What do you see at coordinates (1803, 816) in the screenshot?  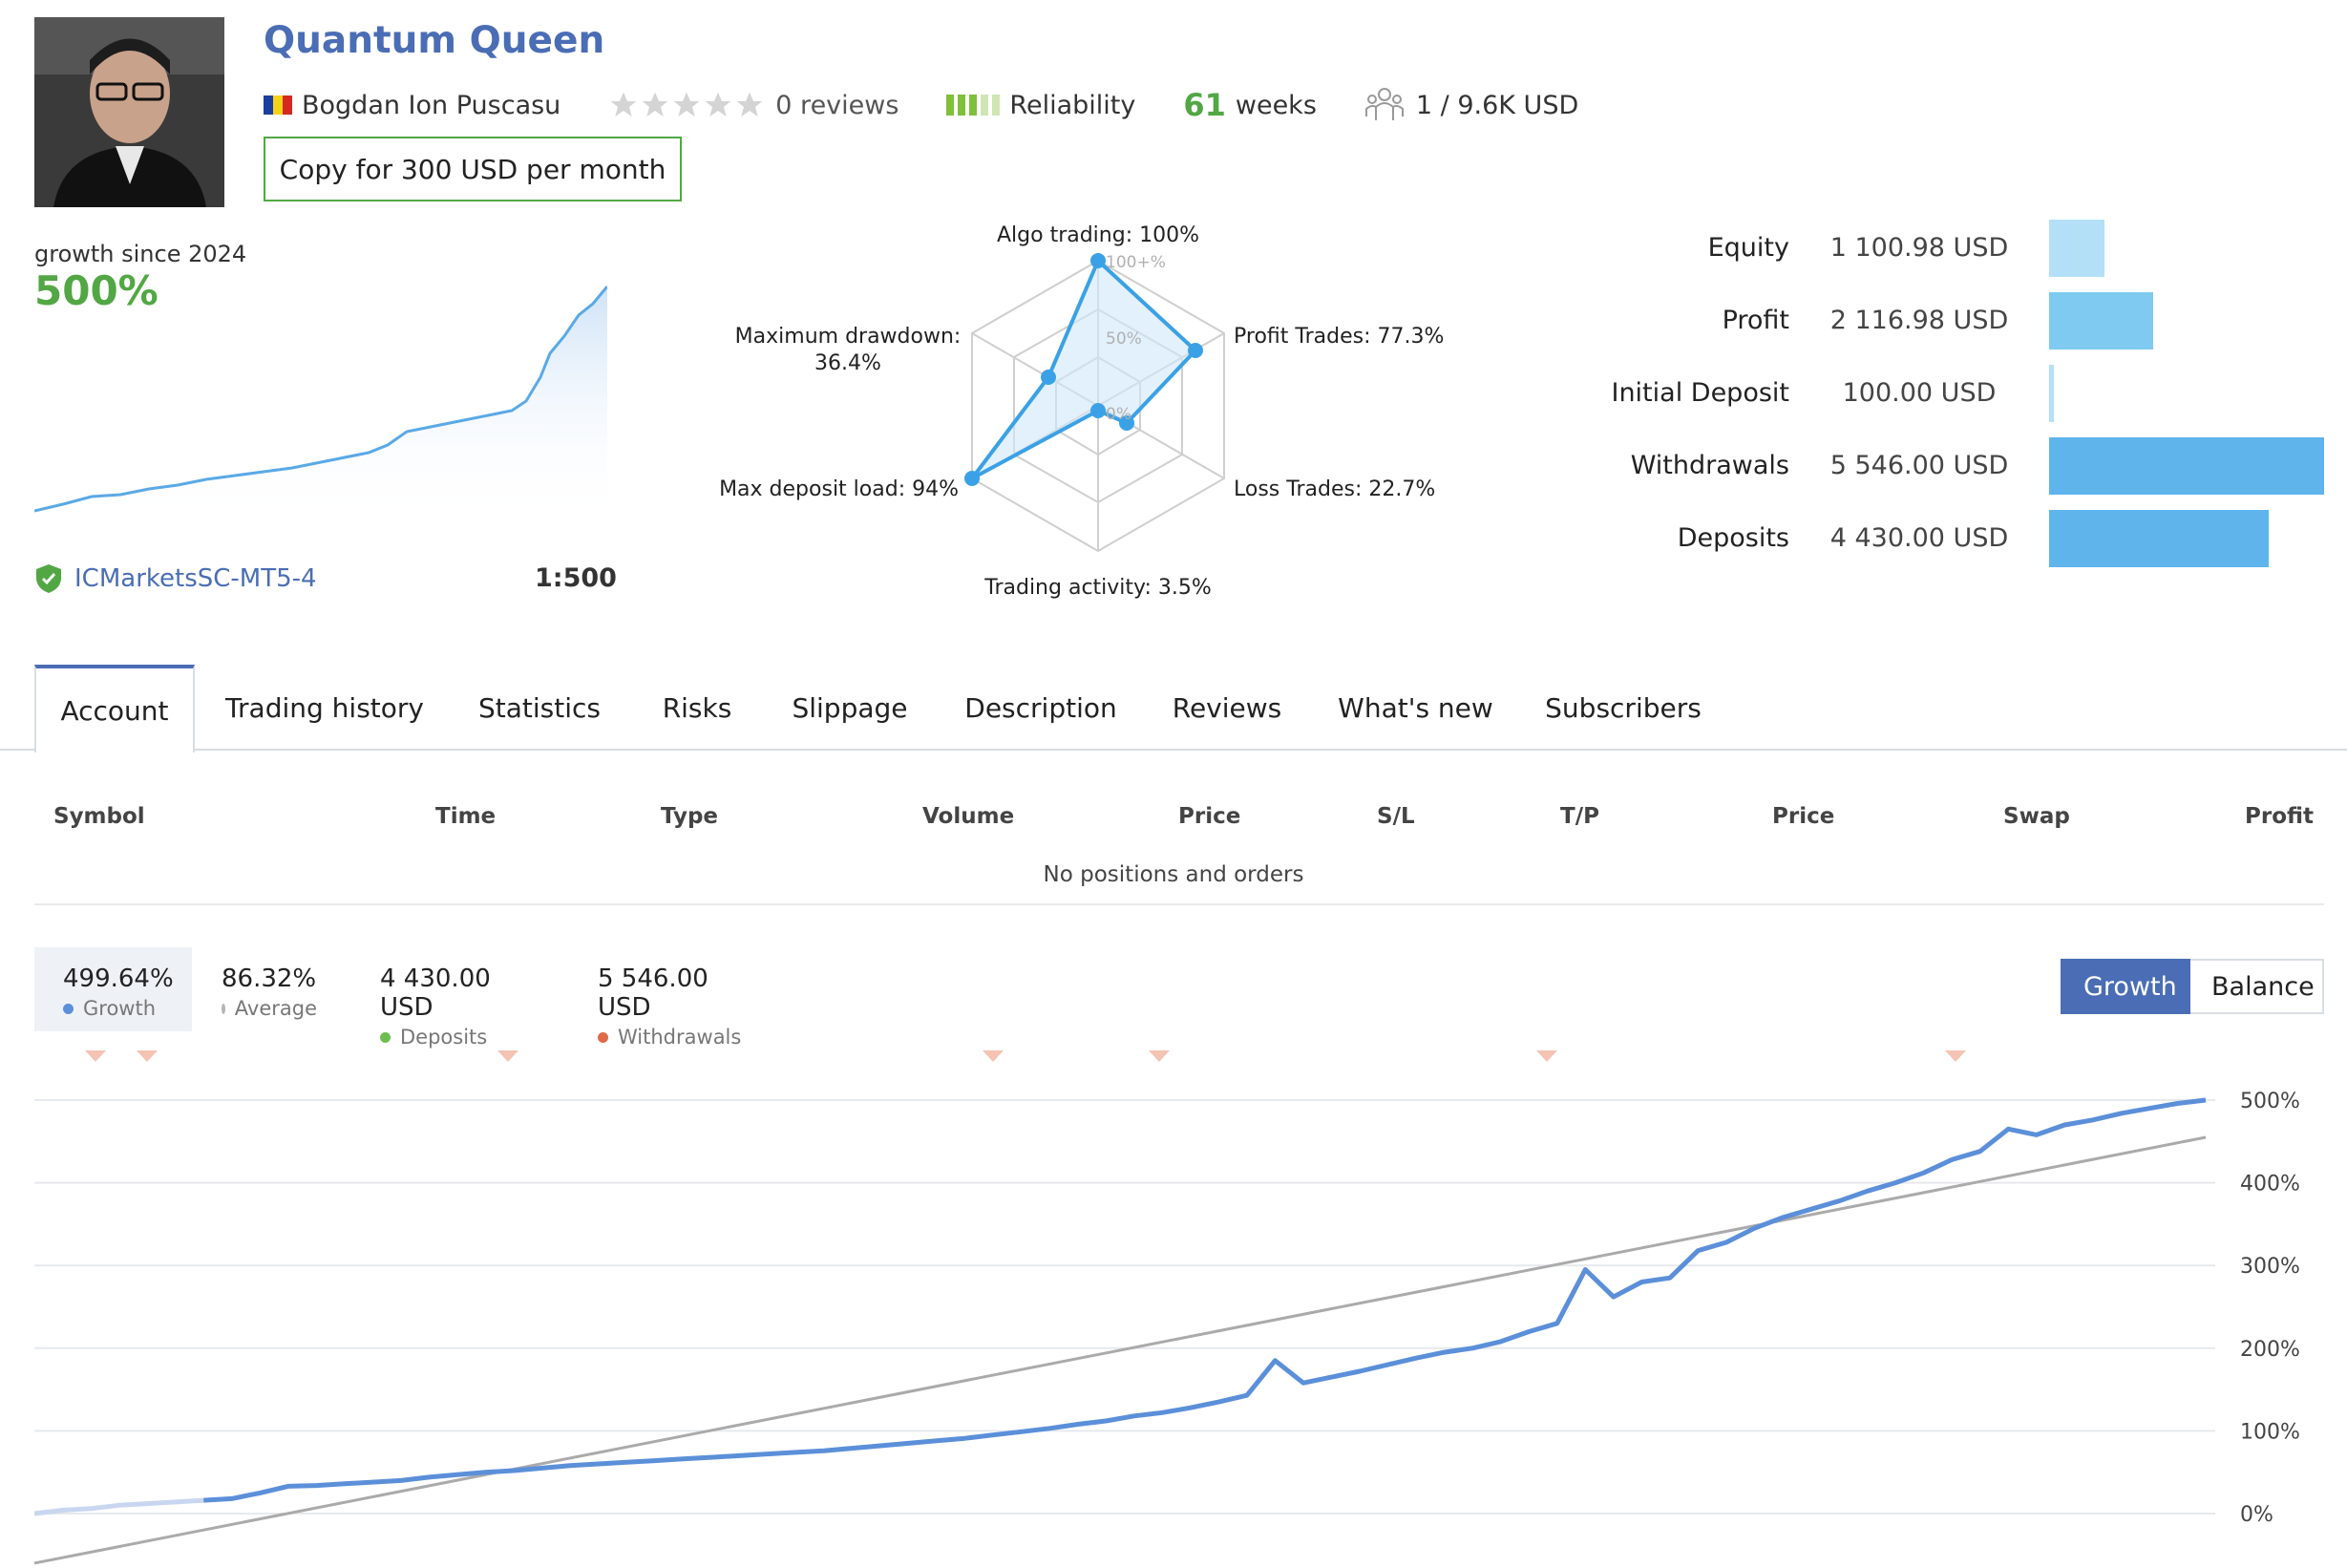 I see `col-price-2: Price` at bounding box center [1803, 816].